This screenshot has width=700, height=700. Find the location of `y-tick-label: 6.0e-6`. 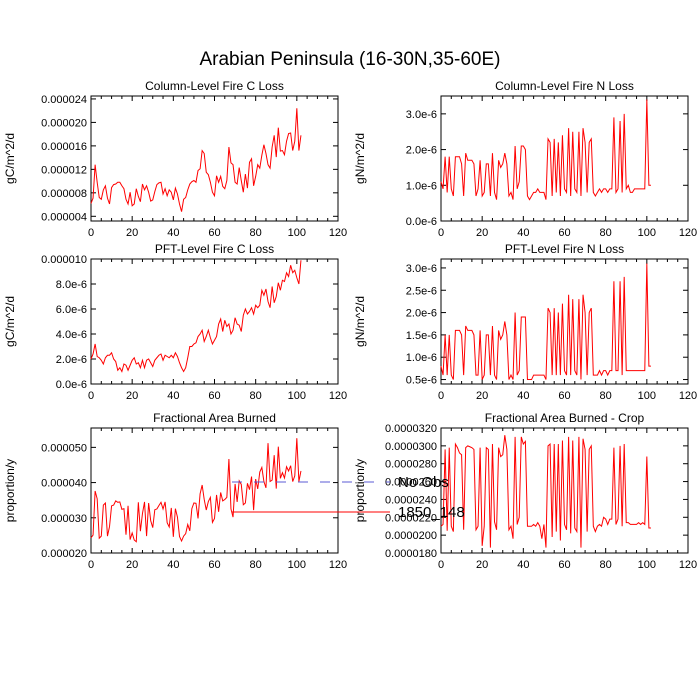

y-tick-label: 6.0e-6 is located at coordinates (71, 310).